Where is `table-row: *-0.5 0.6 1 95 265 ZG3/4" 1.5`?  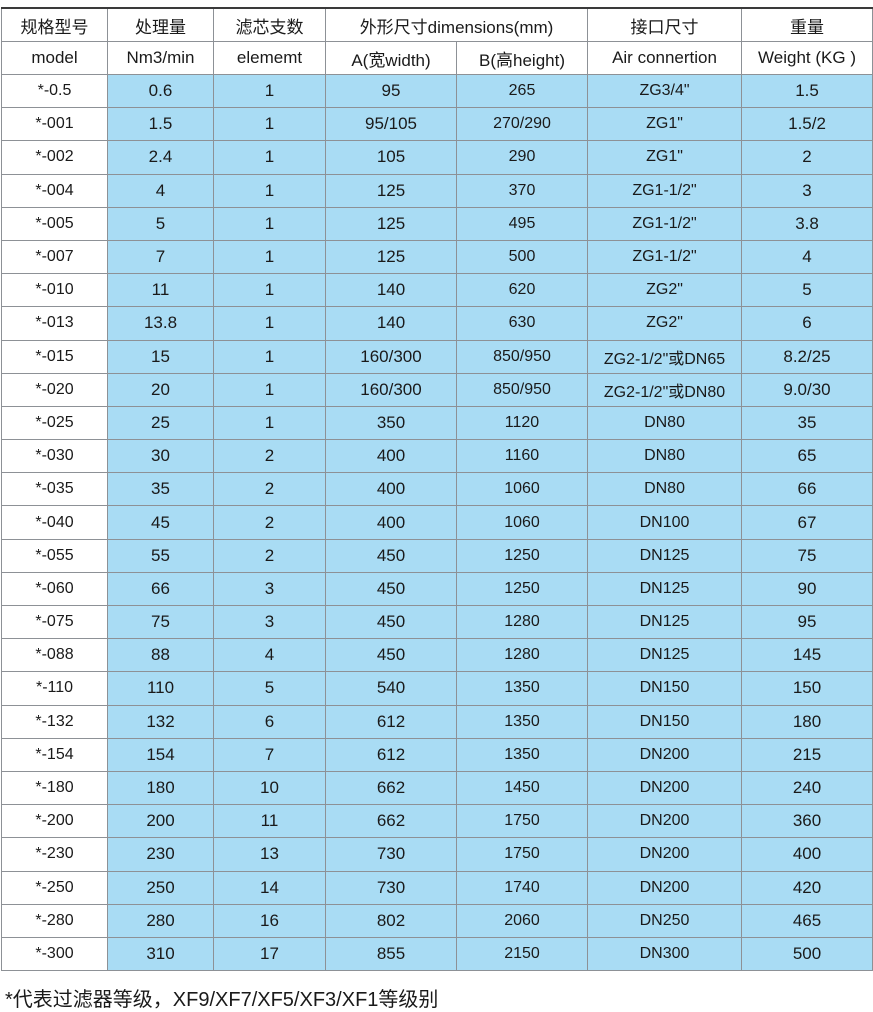 table-row: *-0.5 0.6 1 95 265 ZG3/4" 1.5 is located at coordinates (437, 91).